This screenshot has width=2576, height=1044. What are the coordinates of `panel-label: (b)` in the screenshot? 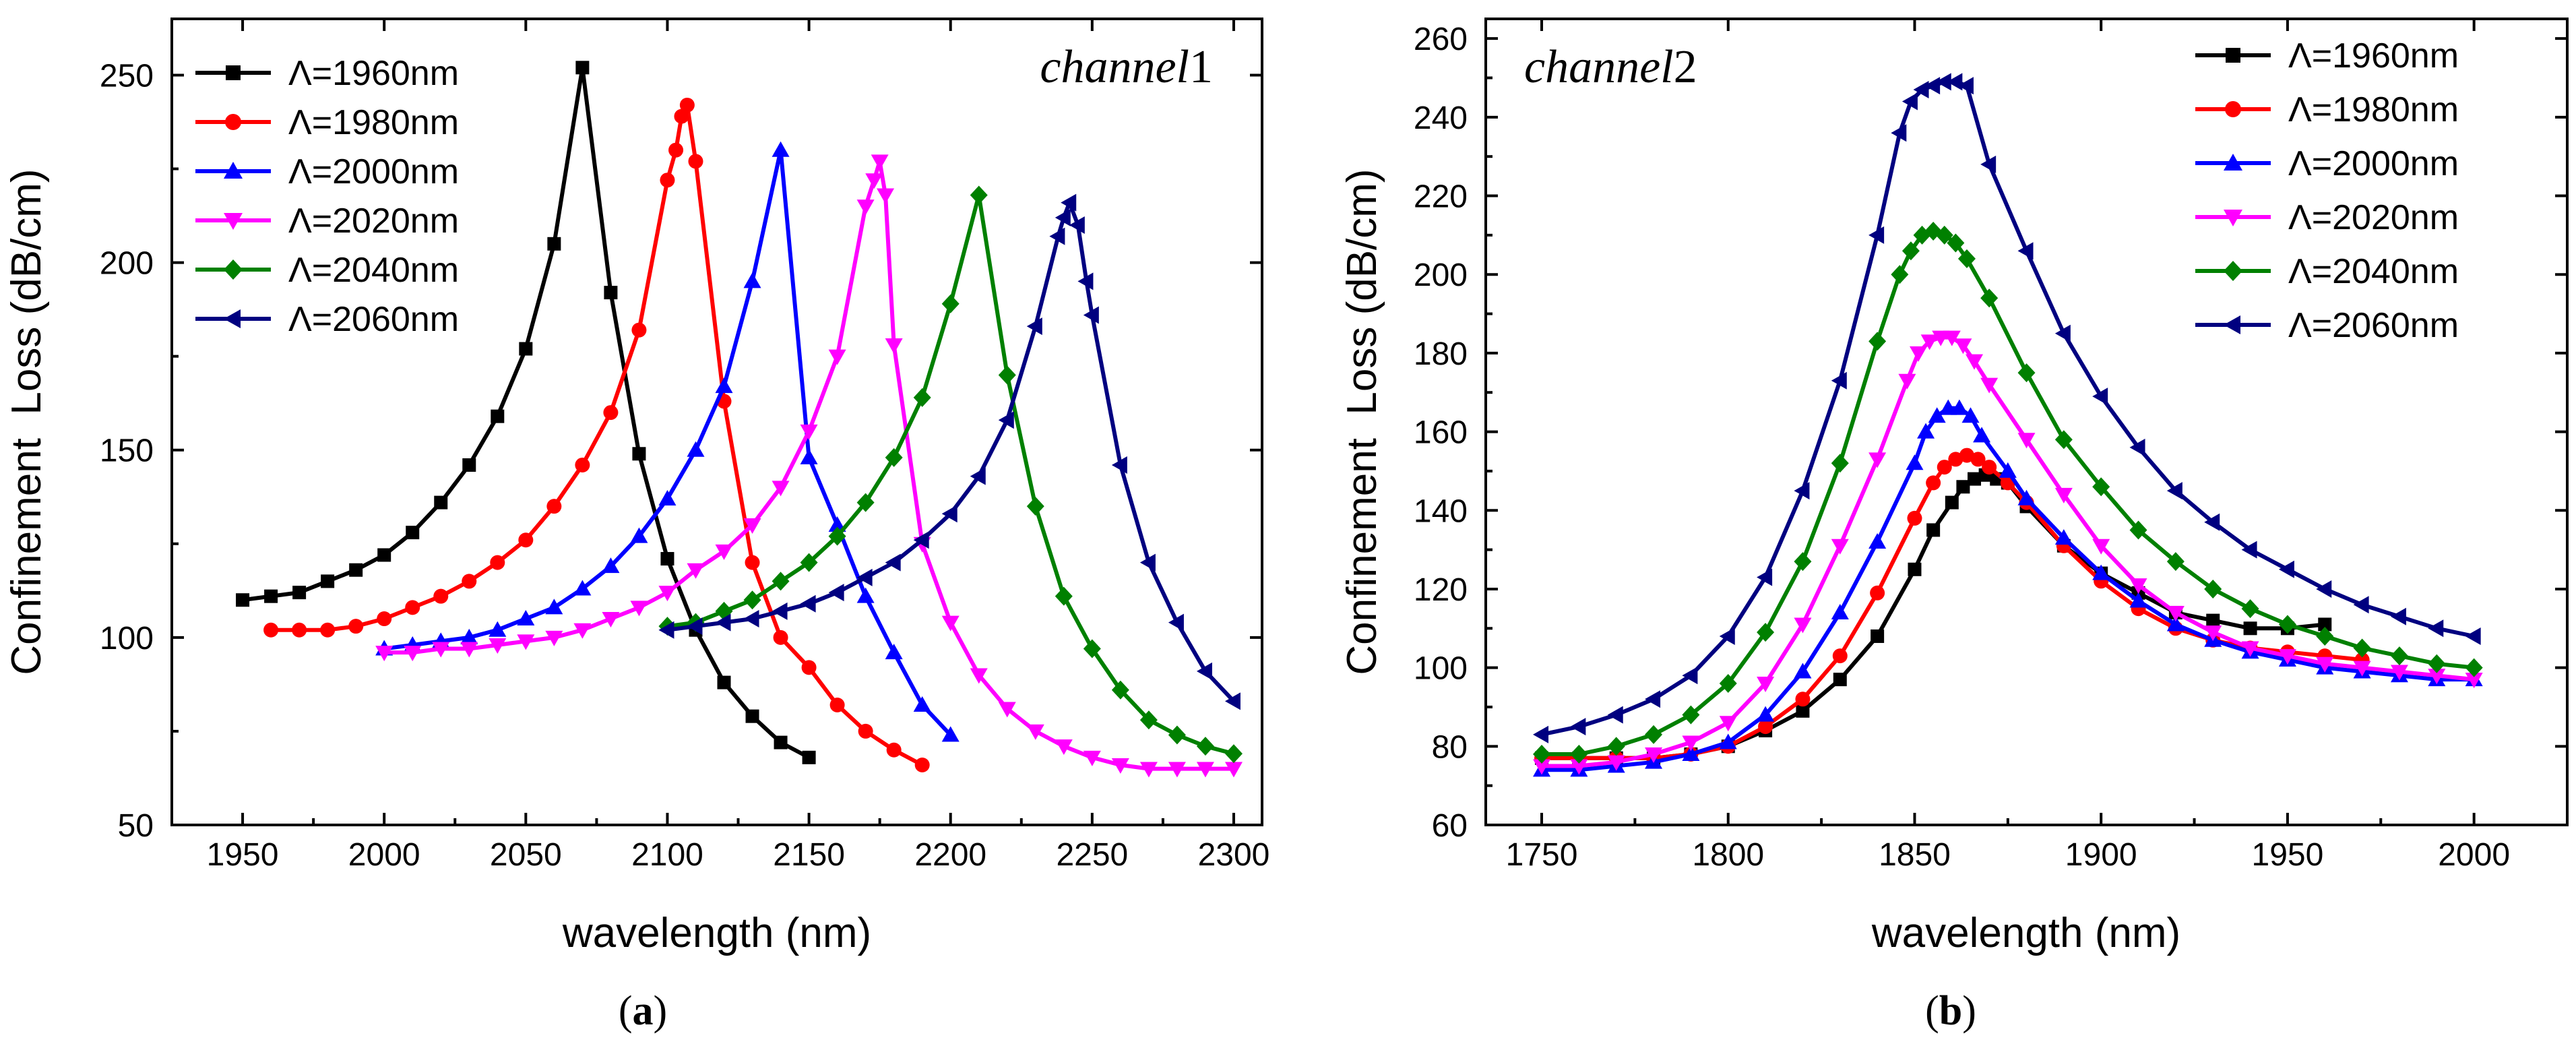 It's located at (1950, 1011).